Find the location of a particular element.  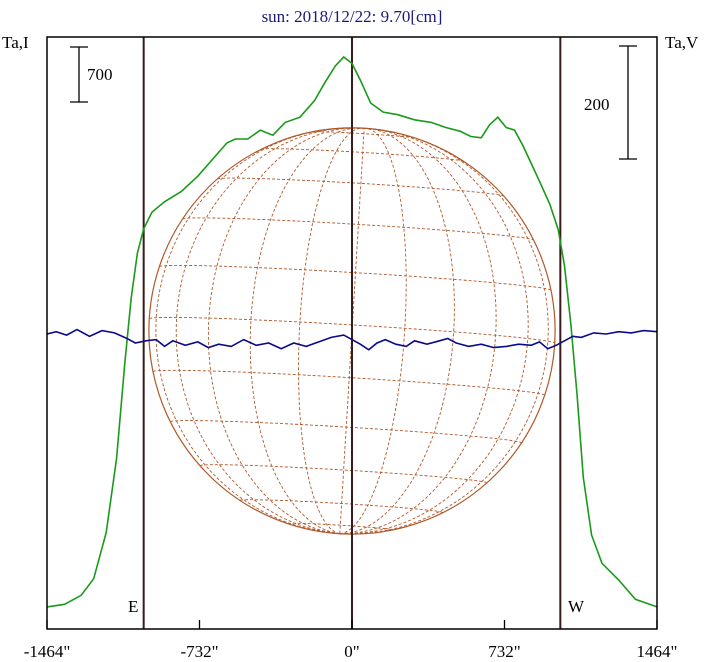

x-tick-label: -732" is located at coordinates (199, 651).